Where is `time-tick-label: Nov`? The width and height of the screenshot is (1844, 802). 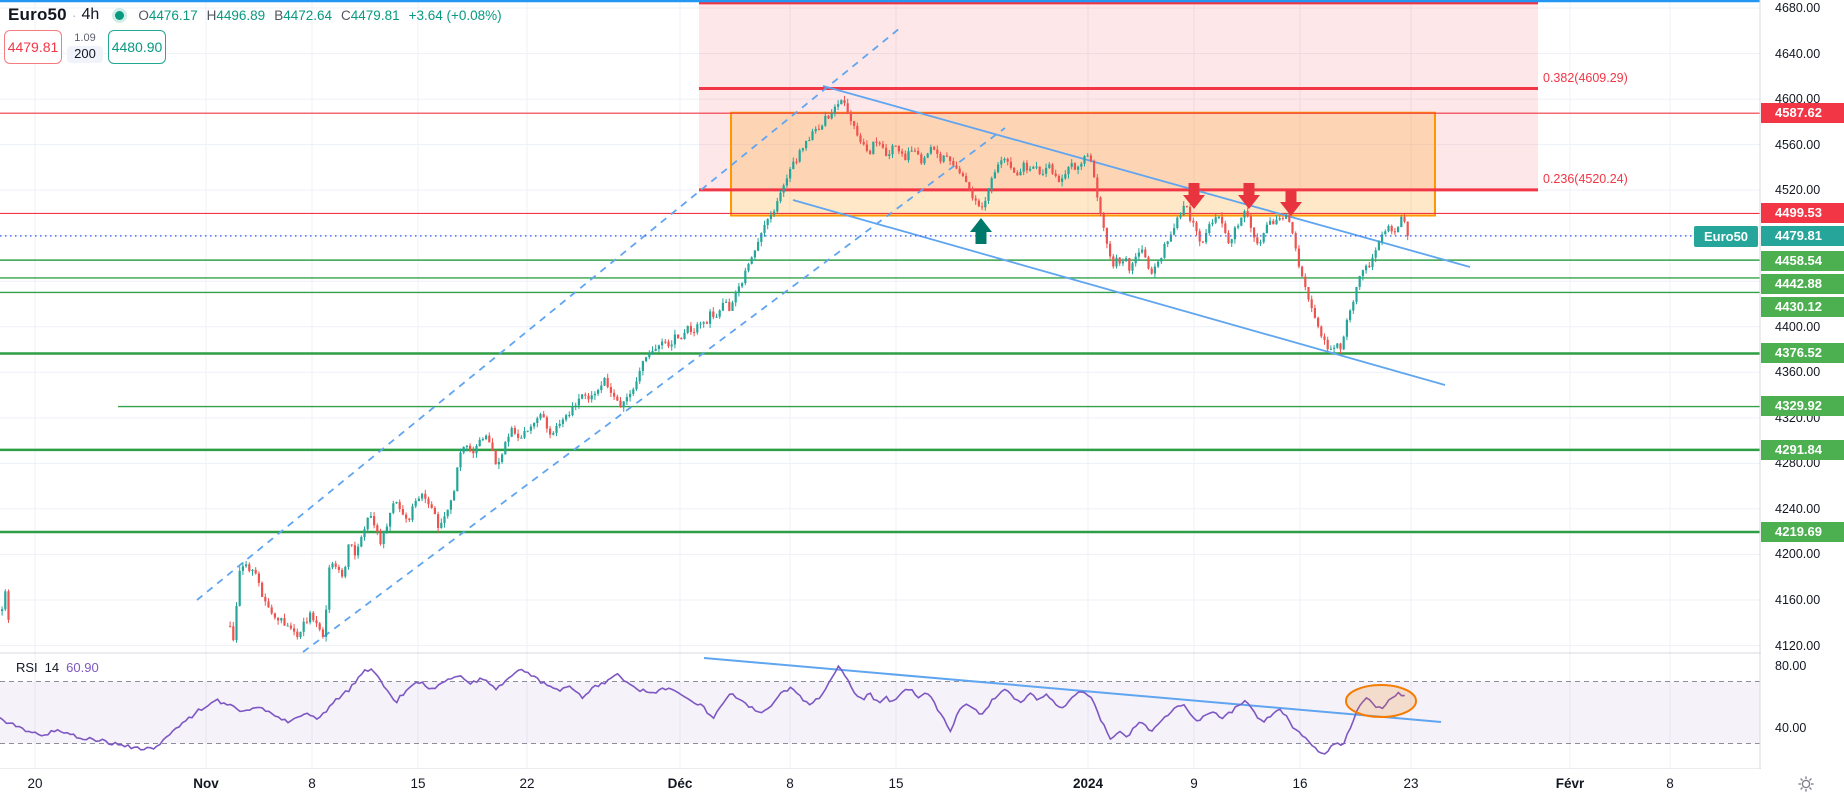 time-tick-label: Nov is located at coordinates (206, 783).